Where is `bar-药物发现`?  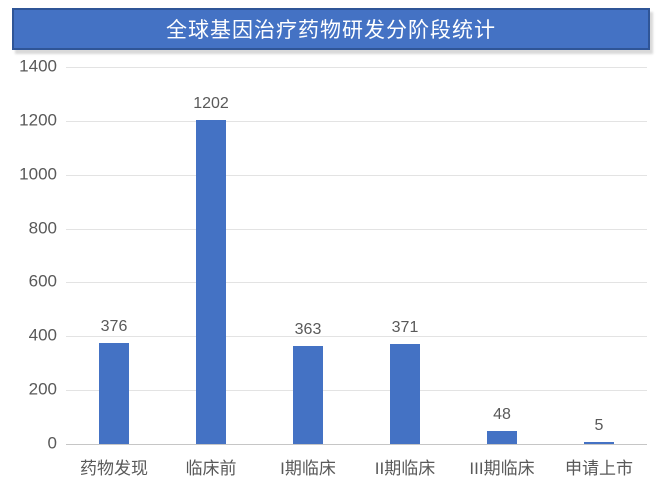
bar-药物发现 is located at coordinates (114, 393).